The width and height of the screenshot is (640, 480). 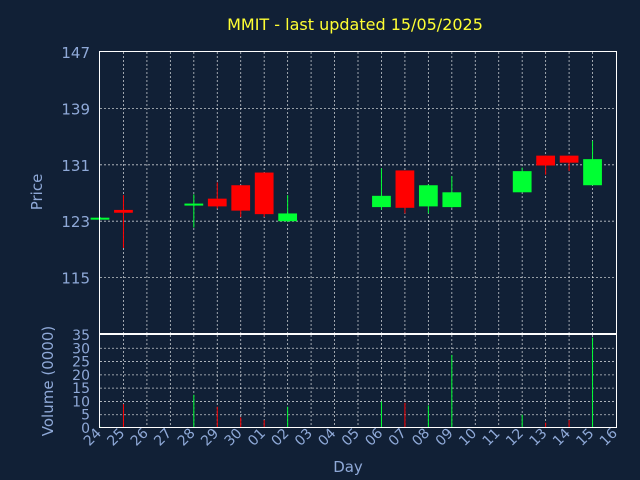 What do you see at coordinates (140, 437) in the screenshot?
I see `x-tick-label: 26` at bounding box center [140, 437].